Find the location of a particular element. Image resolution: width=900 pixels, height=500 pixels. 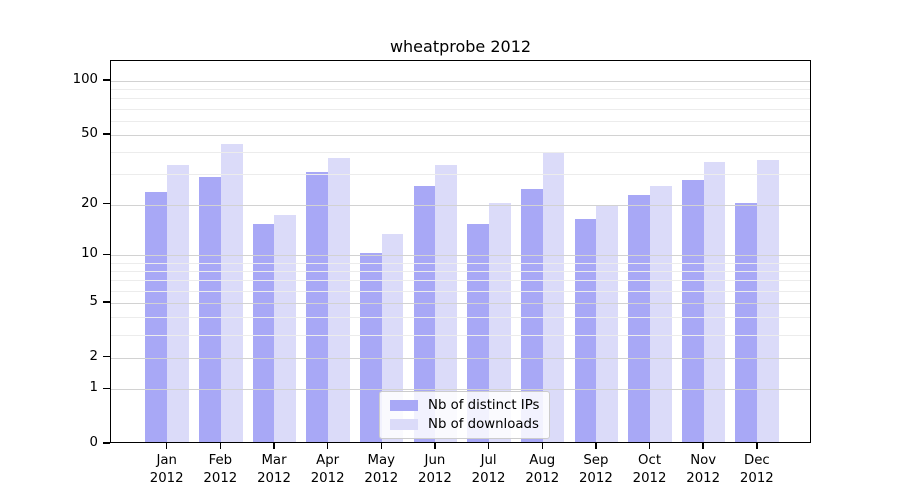

chart-title: wheatprobe 2012 is located at coordinates (460, 46).